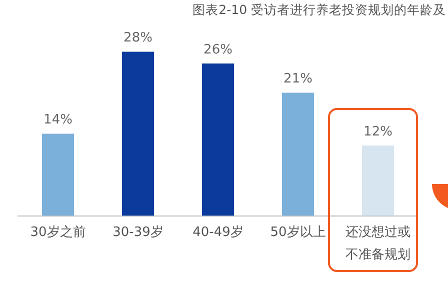 Image resolution: width=448 pixels, height=292 pixels. Describe the element at coordinates (218, 50) in the screenshot. I see `data-label: 26%` at that location.